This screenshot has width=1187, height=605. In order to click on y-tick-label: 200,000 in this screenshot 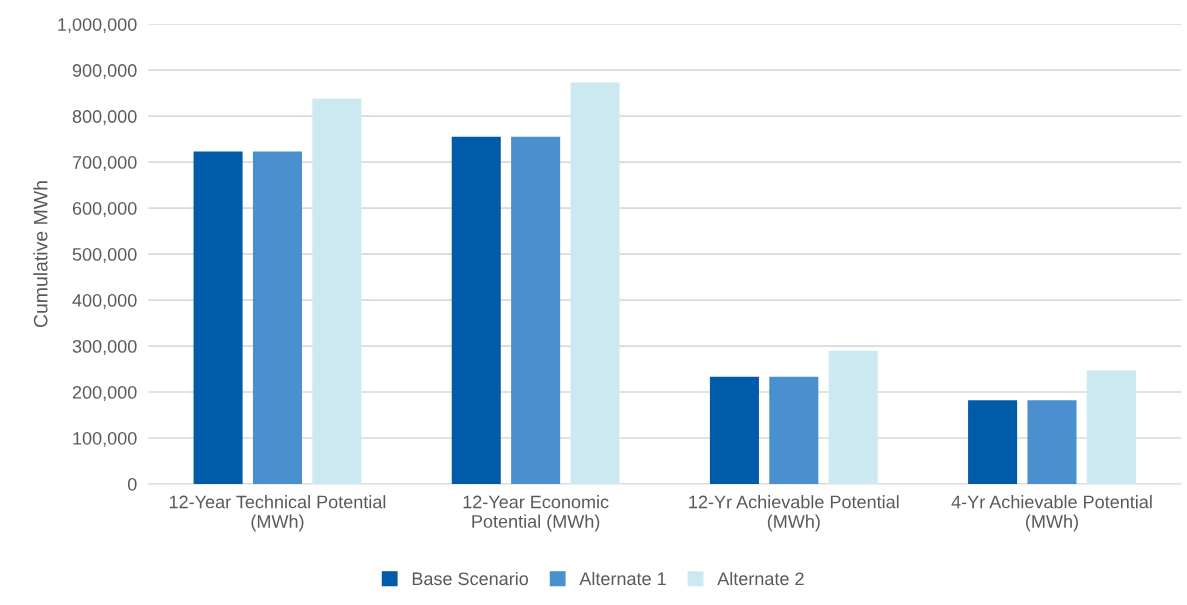, I will do `click(104, 393)`.